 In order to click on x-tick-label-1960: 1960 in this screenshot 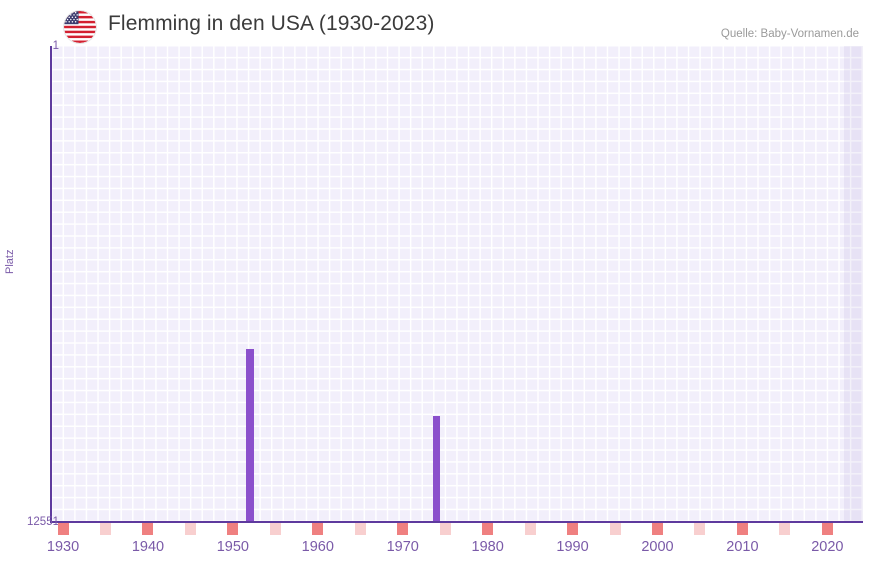, I will do `click(317, 547)`.